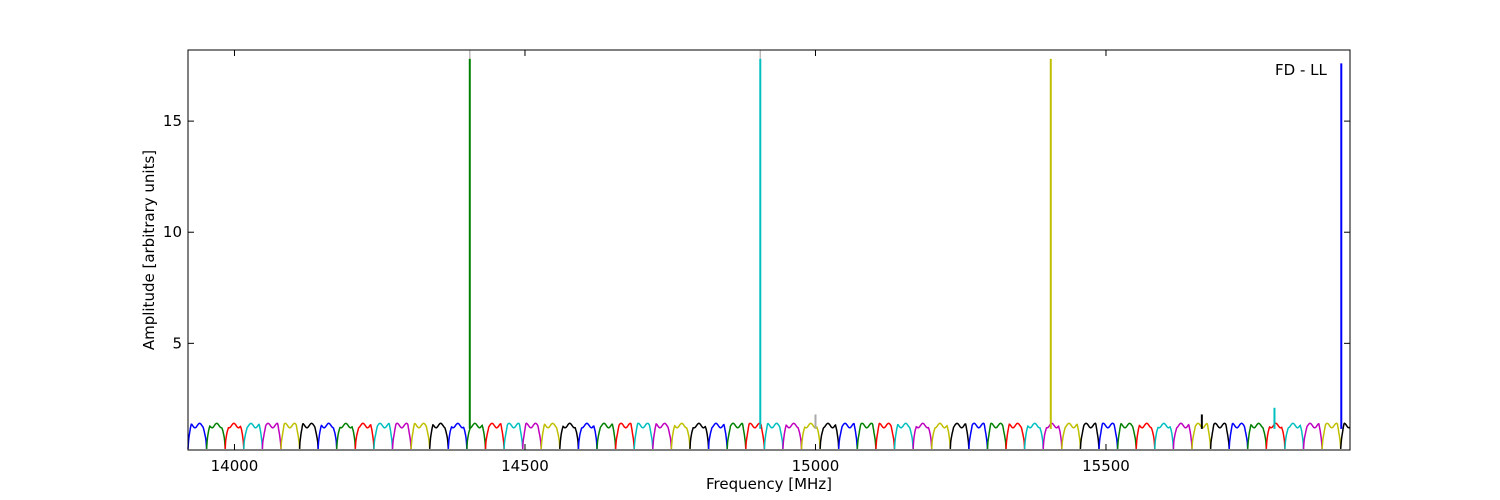 This screenshot has height=500, width=1500. I want to click on x-tick-label: 15000, so click(816, 466).